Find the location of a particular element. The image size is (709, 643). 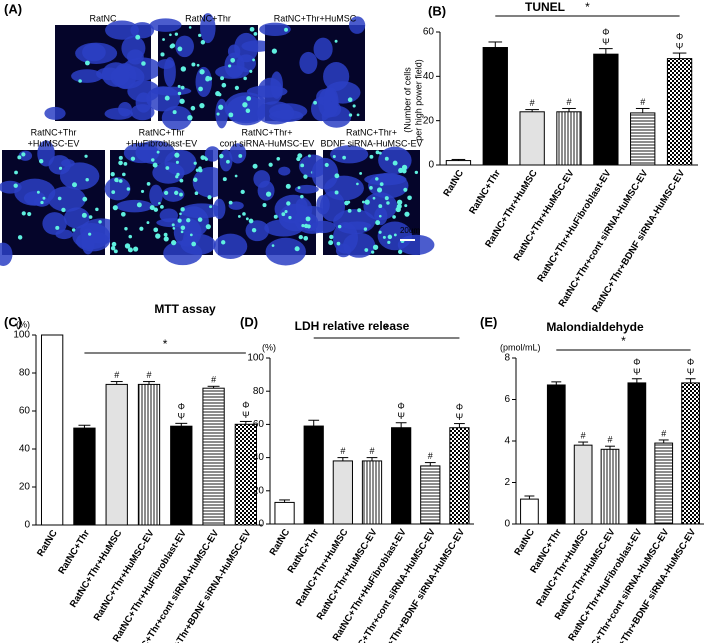

x-tick-label: RatNC is located at coordinates (453, 183).